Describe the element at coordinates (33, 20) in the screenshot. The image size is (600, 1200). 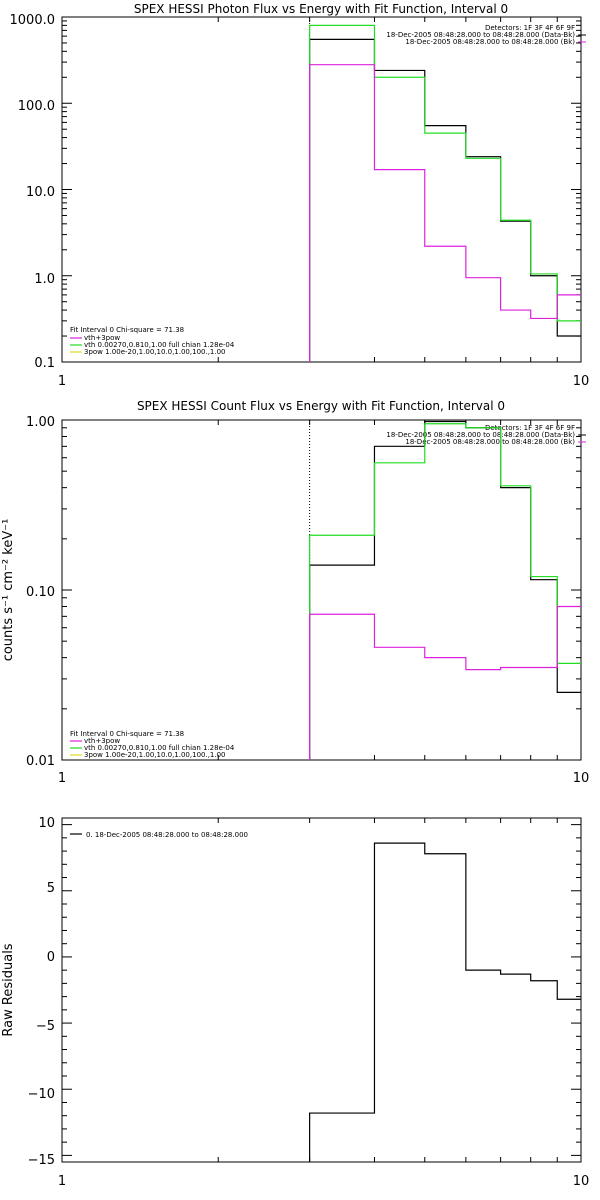
I see `y-tick-label: 1000.0` at that location.